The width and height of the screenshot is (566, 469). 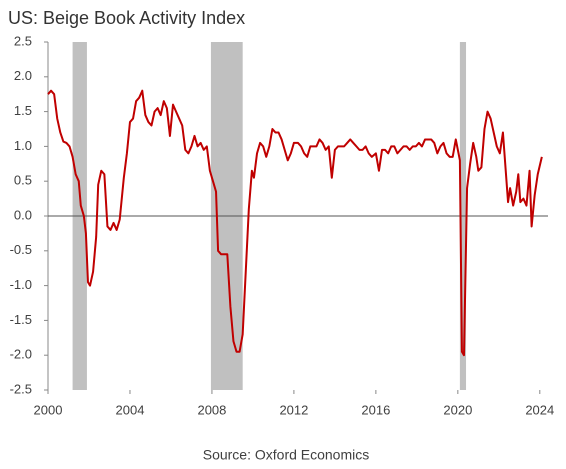 What do you see at coordinates (126, 18) in the screenshot?
I see `chart-title: US: Beige Book Activity Index` at bounding box center [126, 18].